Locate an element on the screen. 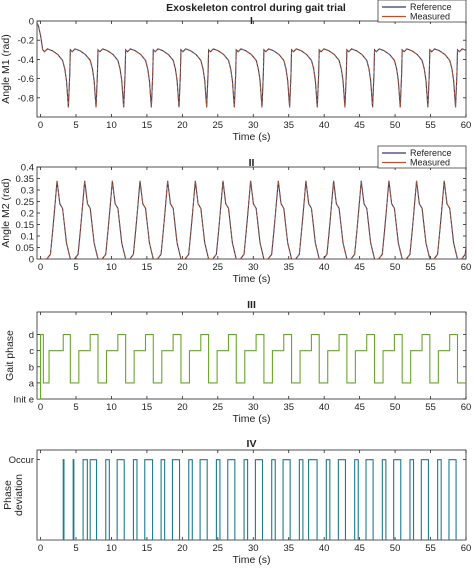  y-axis-label: Angle M2 (rad) is located at coordinates (6, 212).